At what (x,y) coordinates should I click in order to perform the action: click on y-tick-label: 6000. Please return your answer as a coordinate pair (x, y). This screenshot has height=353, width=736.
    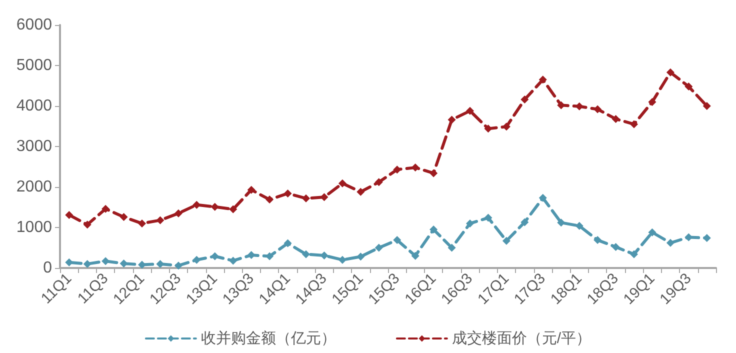
    Looking at the image, I should click on (34, 25).